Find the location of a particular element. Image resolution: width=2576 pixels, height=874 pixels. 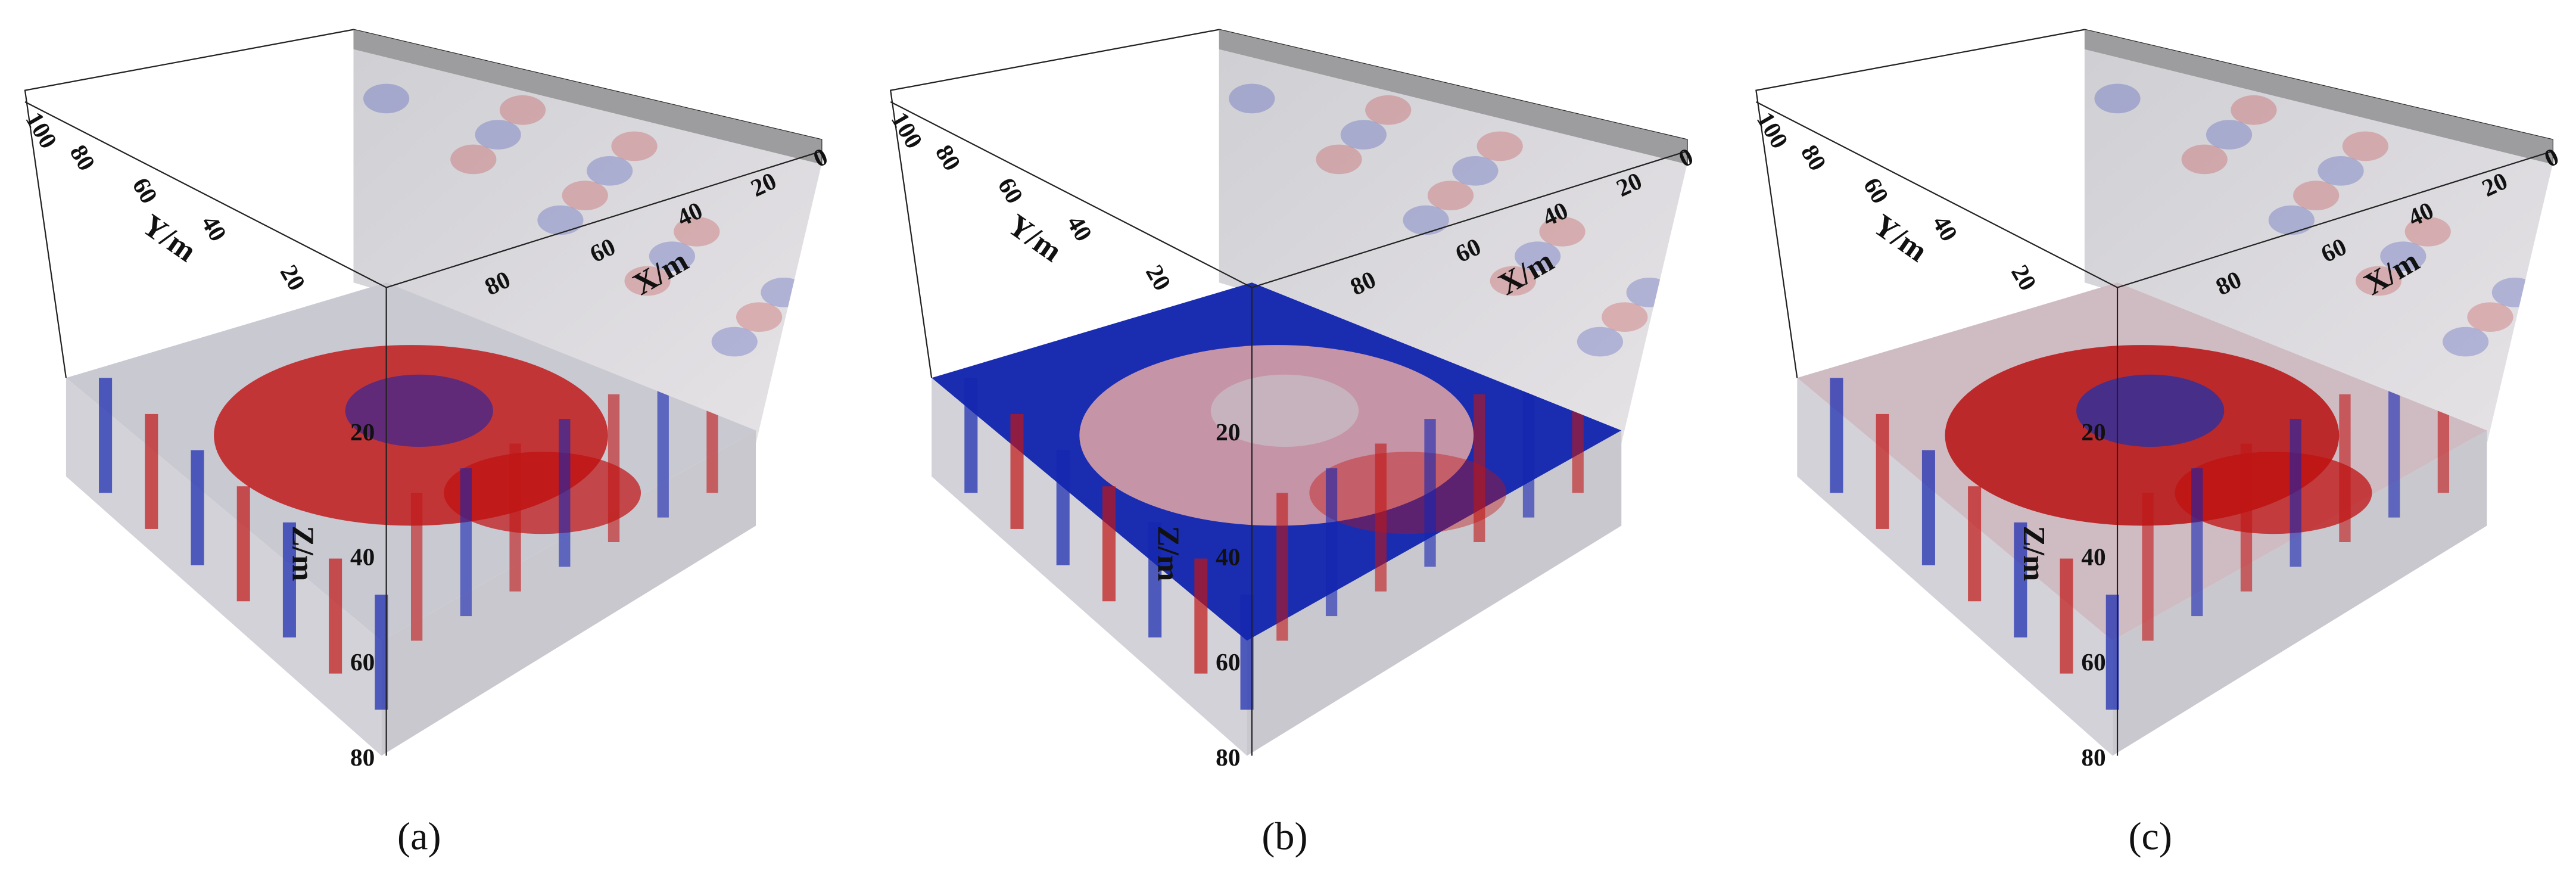

z-tick-label: 40 is located at coordinates (363, 557).